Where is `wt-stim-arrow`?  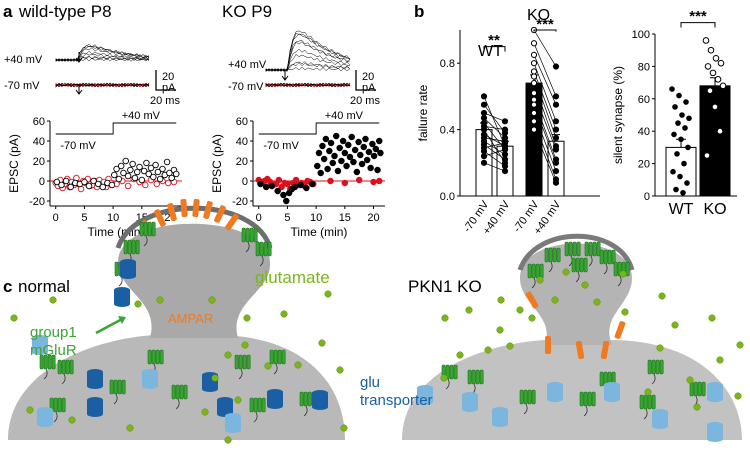 wt-stim-arrow is located at coordinates (79, 57).